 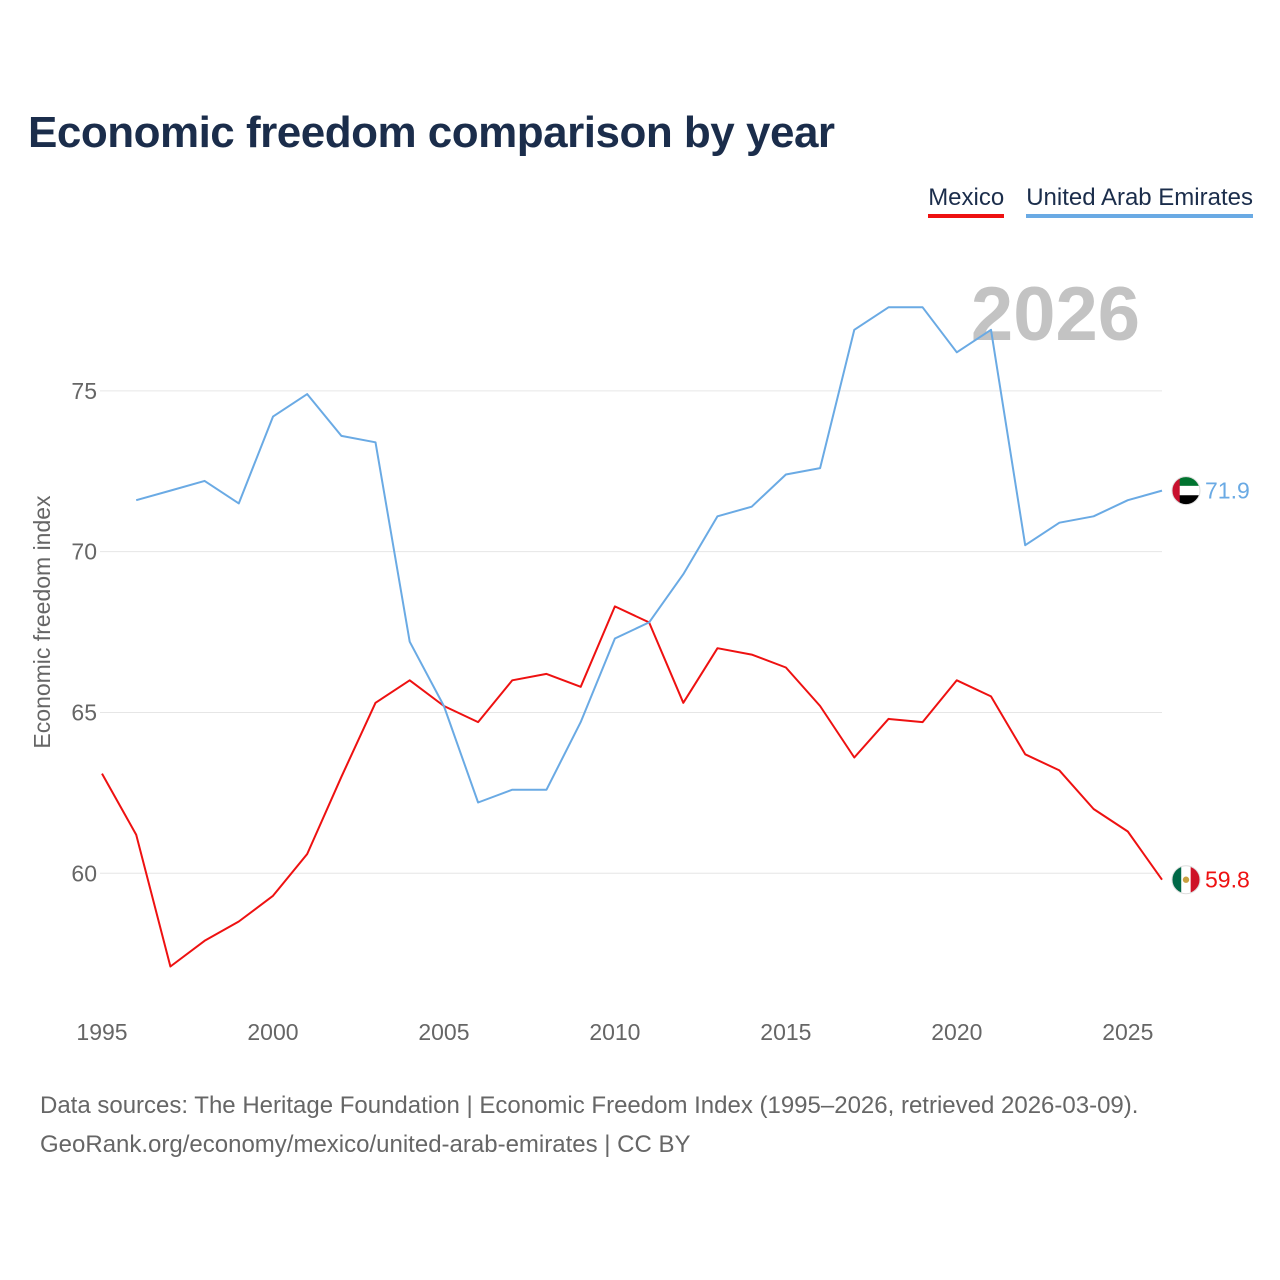 I want to click on y-tick-label: 70, so click(x=84, y=552).